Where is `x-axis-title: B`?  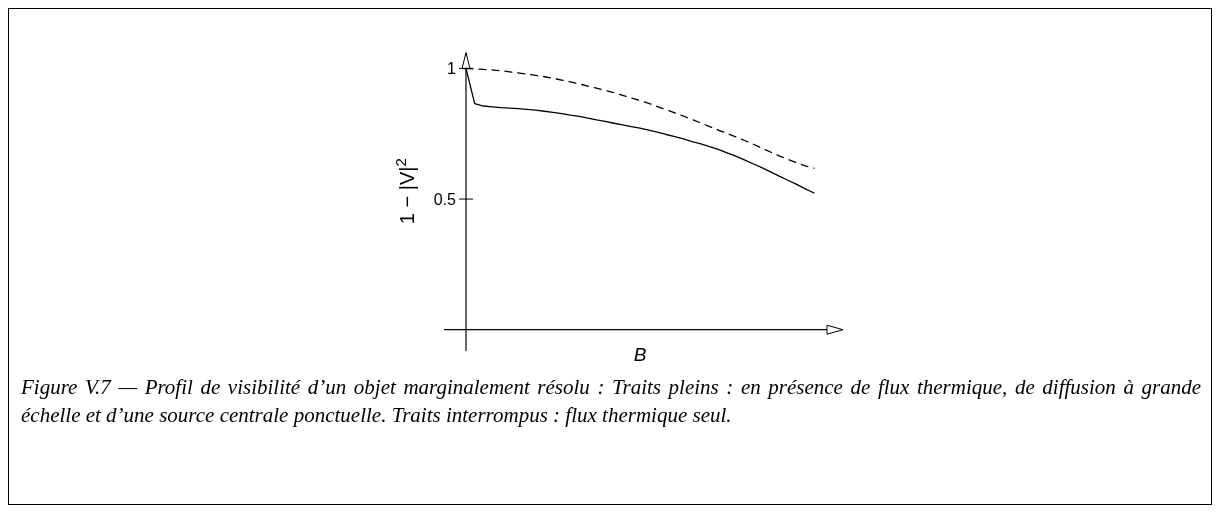
x-axis-title: B is located at coordinates (640, 354).